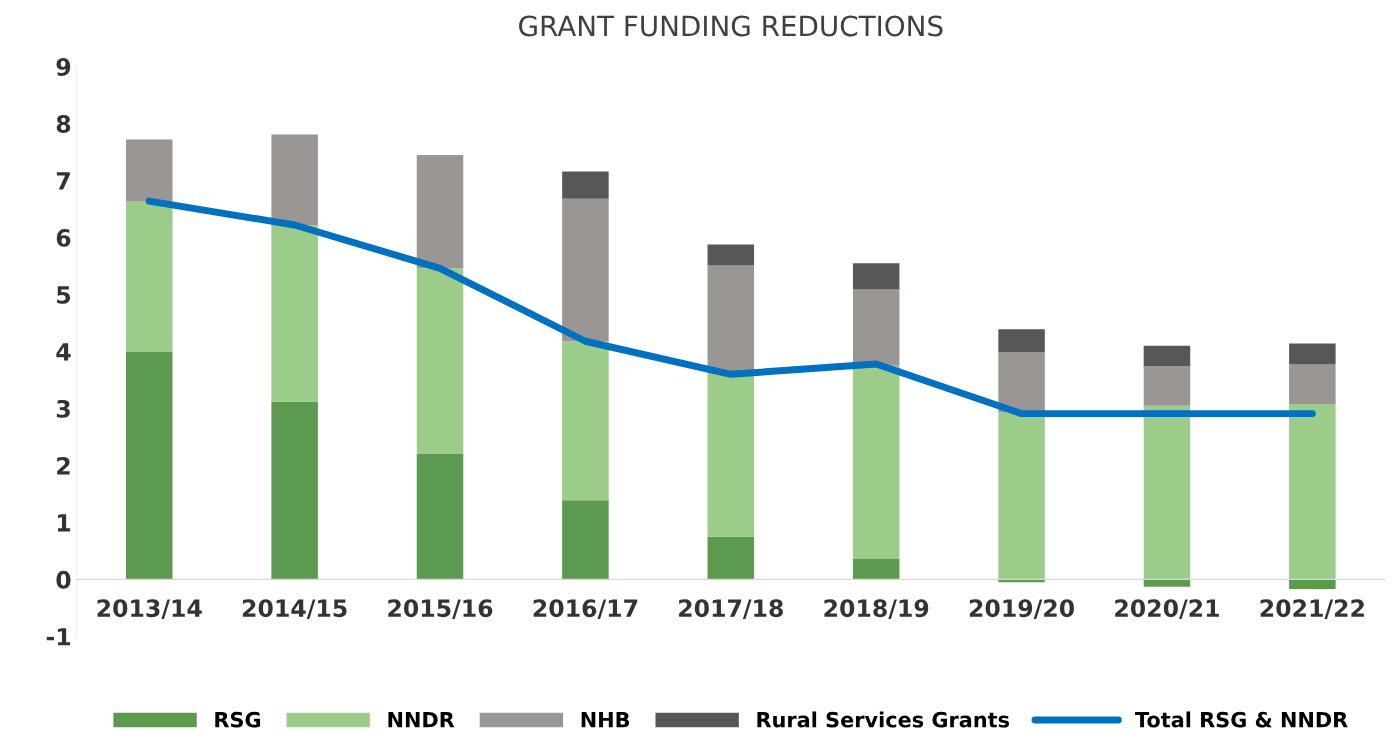 The image size is (1392, 740). Describe the element at coordinates (63, 352) in the screenshot. I see `y-tick-label: 4` at that location.